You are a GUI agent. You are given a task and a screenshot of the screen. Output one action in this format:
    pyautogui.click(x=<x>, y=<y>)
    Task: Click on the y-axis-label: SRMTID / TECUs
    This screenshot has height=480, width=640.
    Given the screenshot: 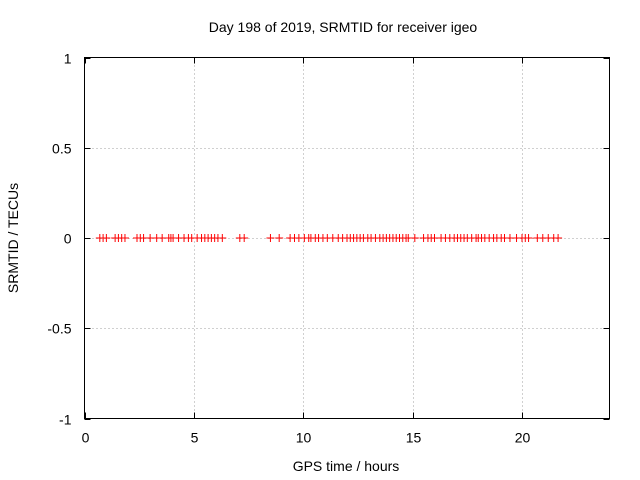 What is the action you would take?
    pyautogui.click(x=13, y=238)
    